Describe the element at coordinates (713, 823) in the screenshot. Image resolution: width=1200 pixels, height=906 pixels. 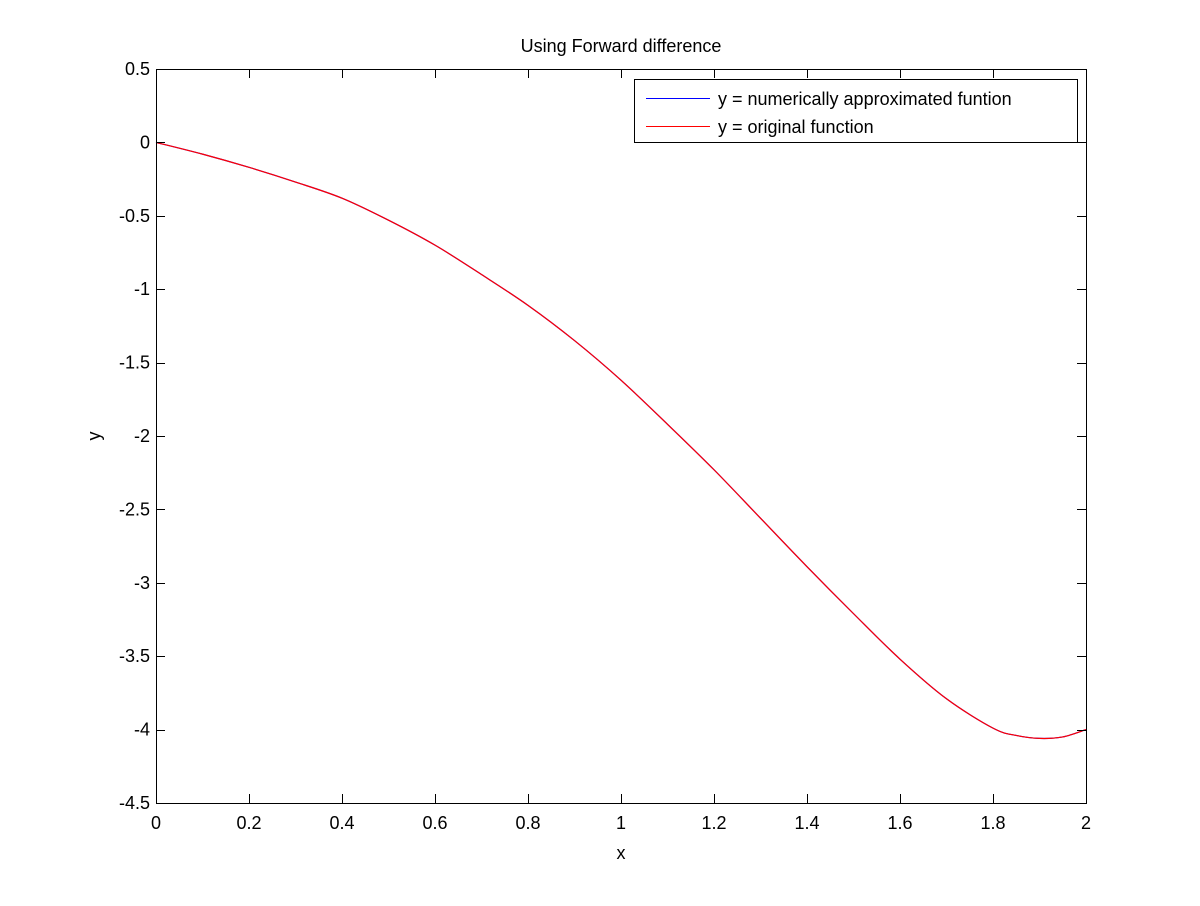
I see `x-tick-label: 1.2` at that location.